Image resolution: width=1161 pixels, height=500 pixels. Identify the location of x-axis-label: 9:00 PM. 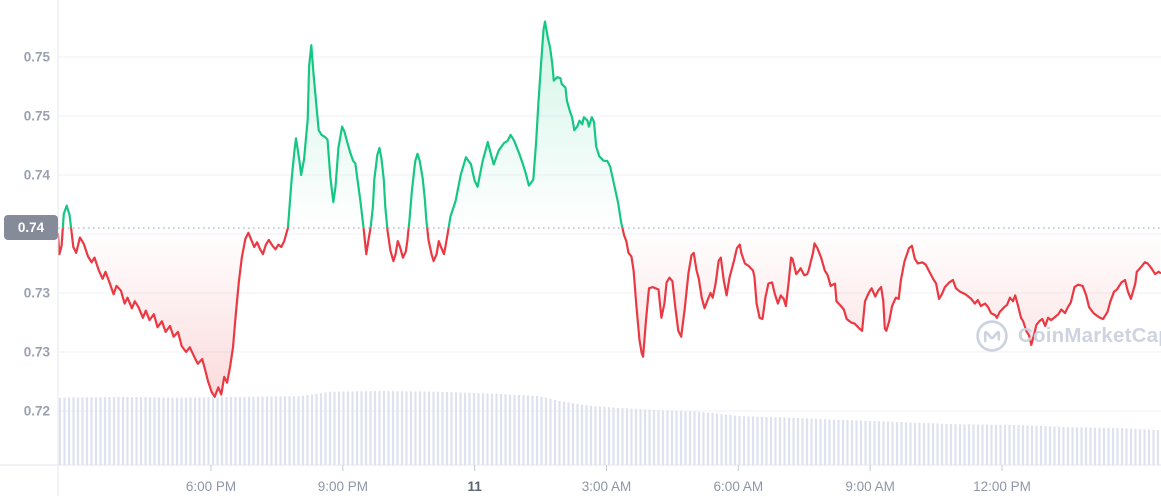
(343, 486).